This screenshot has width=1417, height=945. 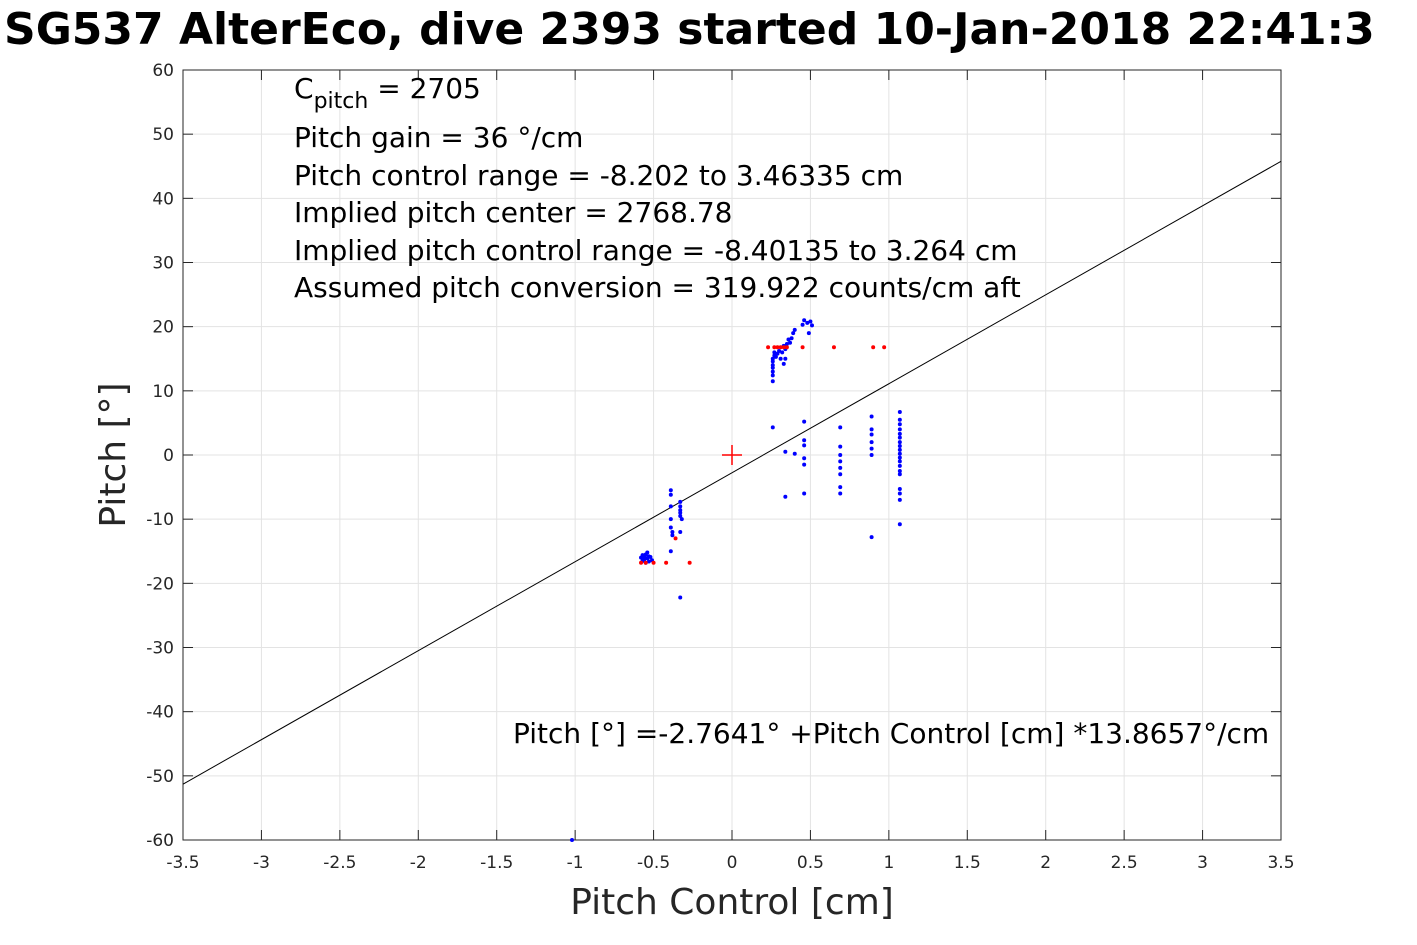 What do you see at coordinates (304, 88) in the screenshot?
I see `annotation-c-prefix: C` at bounding box center [304, 88].